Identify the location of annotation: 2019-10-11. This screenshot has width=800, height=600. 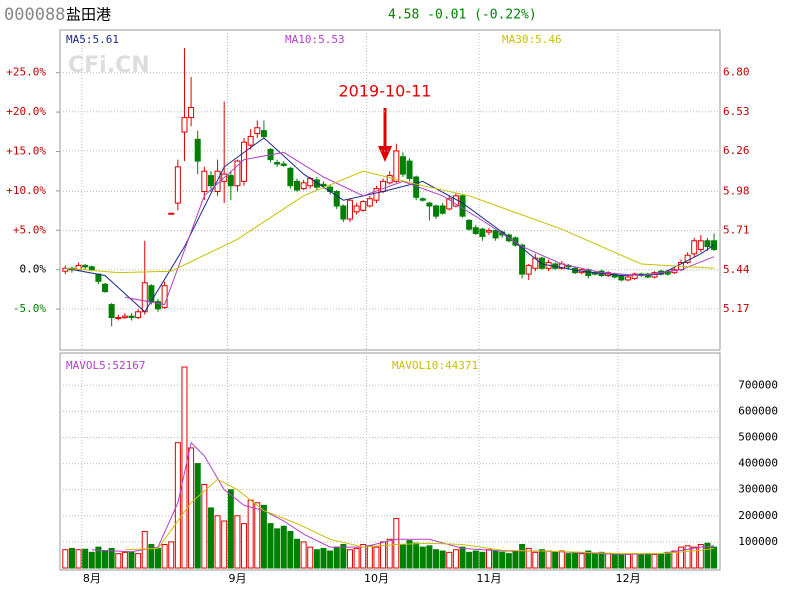
(385, 91).